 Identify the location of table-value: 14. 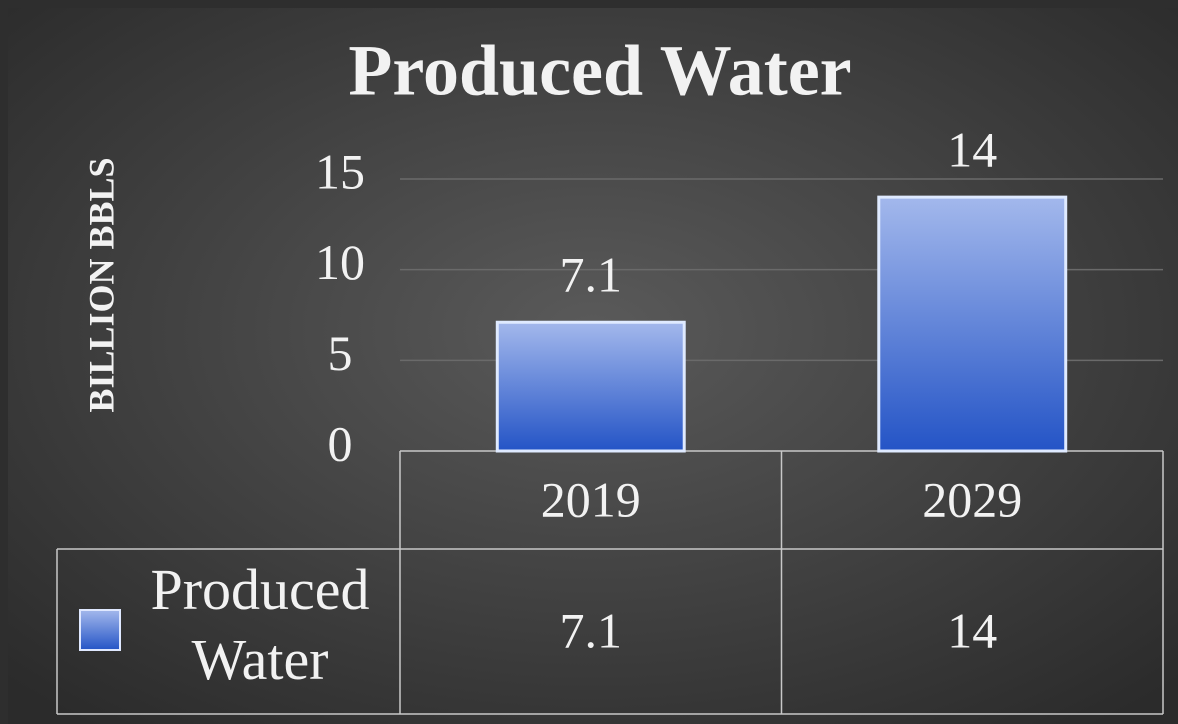
(972, 630).